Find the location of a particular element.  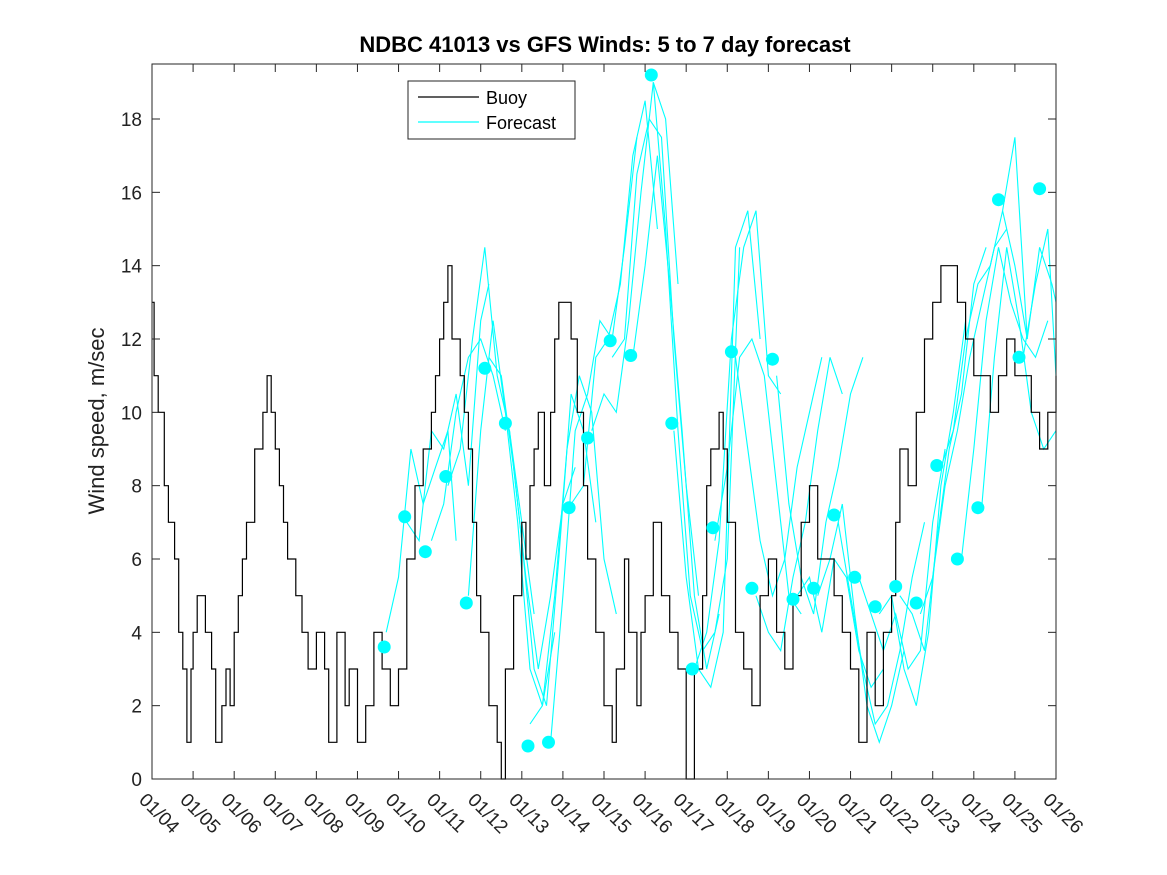

legend: Buoy Forecast is located at coordinates (491, 110).